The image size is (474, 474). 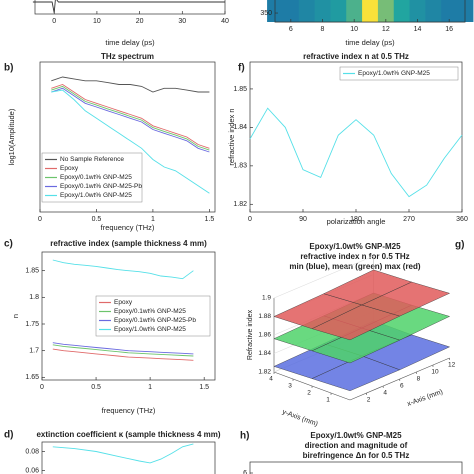 I want to click on x-axis-label: frequency (THz), so click(x=128, y=227).